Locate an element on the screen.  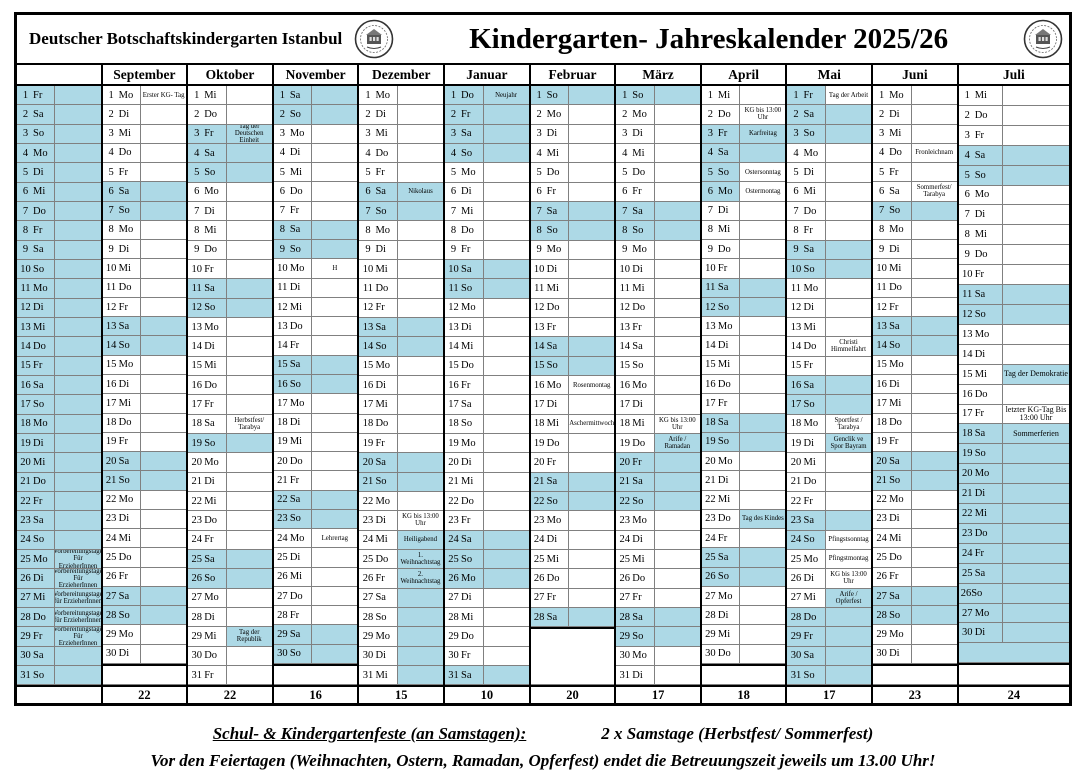
day-row: 2 Di is located at coordinates (144, 115).